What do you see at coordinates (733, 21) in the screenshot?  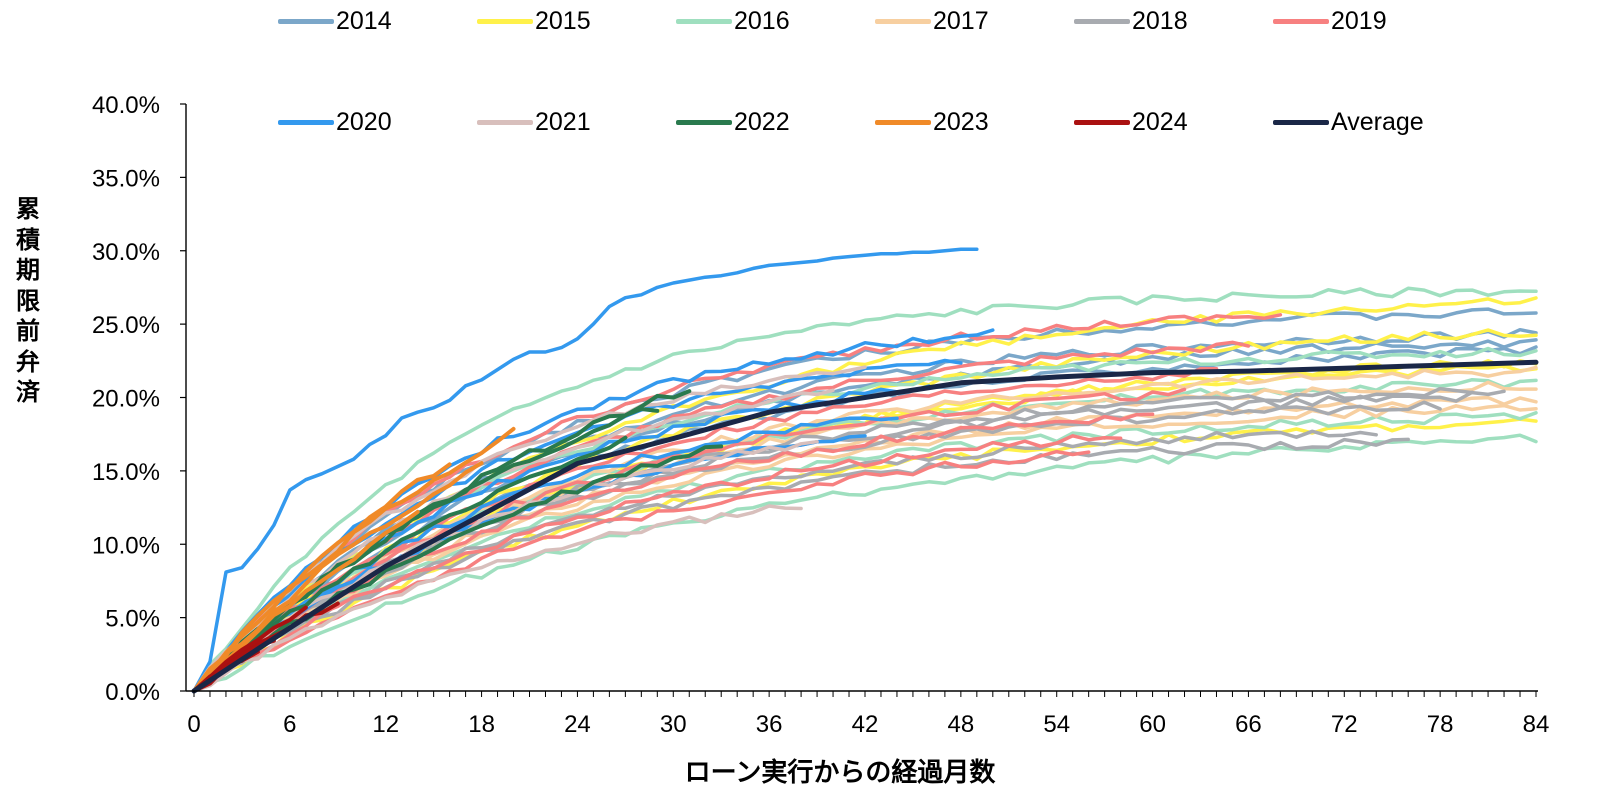 I see `legend-item-2016: 2016` at bounding box center [733, 21].